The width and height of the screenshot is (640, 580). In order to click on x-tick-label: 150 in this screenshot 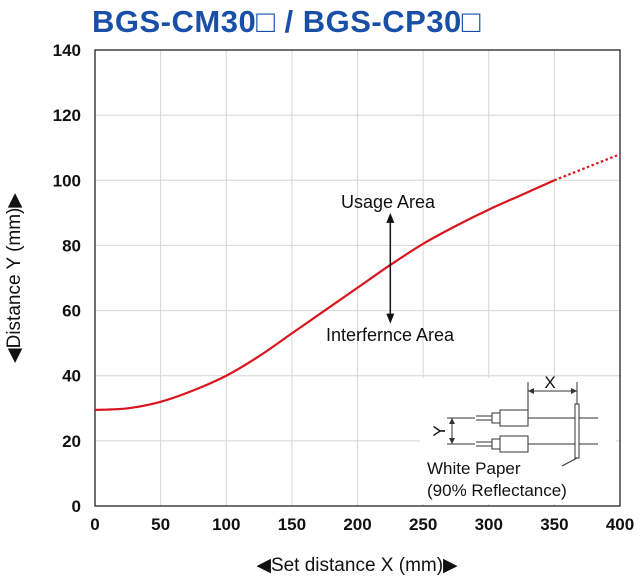, I will do `click(292, 524)`.